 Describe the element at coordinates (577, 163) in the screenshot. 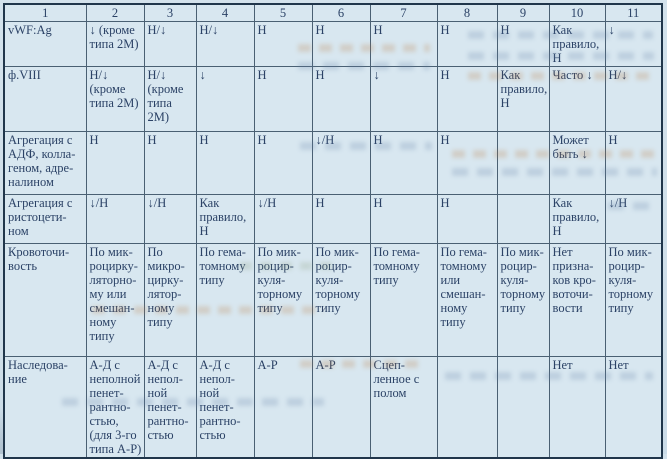

I see `table-cell: Может быть ↓` at that location.